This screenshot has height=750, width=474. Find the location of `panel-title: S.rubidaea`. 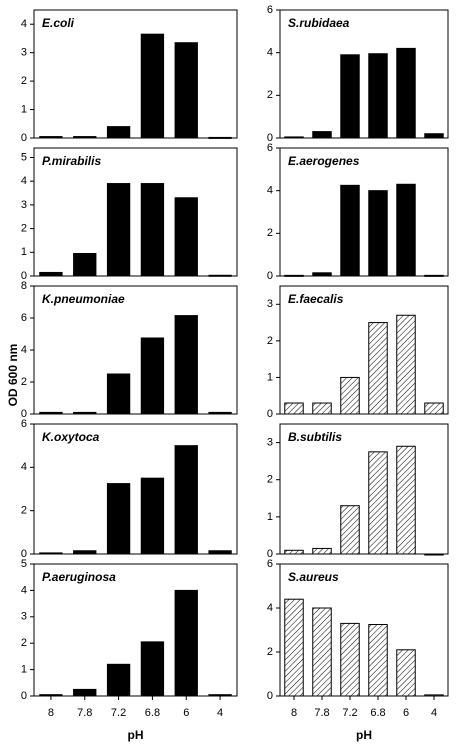

panel-title: S.rubidaea is located at coordinates (319, 23).